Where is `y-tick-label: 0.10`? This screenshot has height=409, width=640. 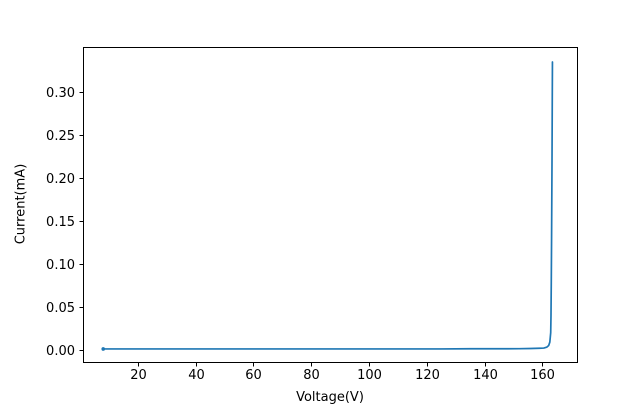
y-tick-label: 0.10 is located at coordinates (60, 265).